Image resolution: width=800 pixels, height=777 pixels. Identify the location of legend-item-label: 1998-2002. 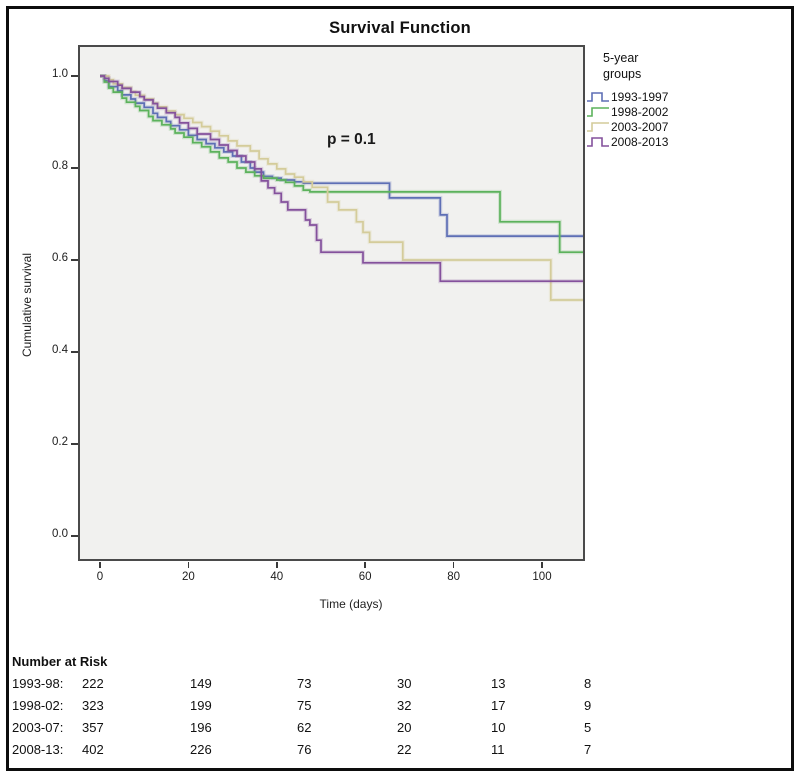
(640, 111).